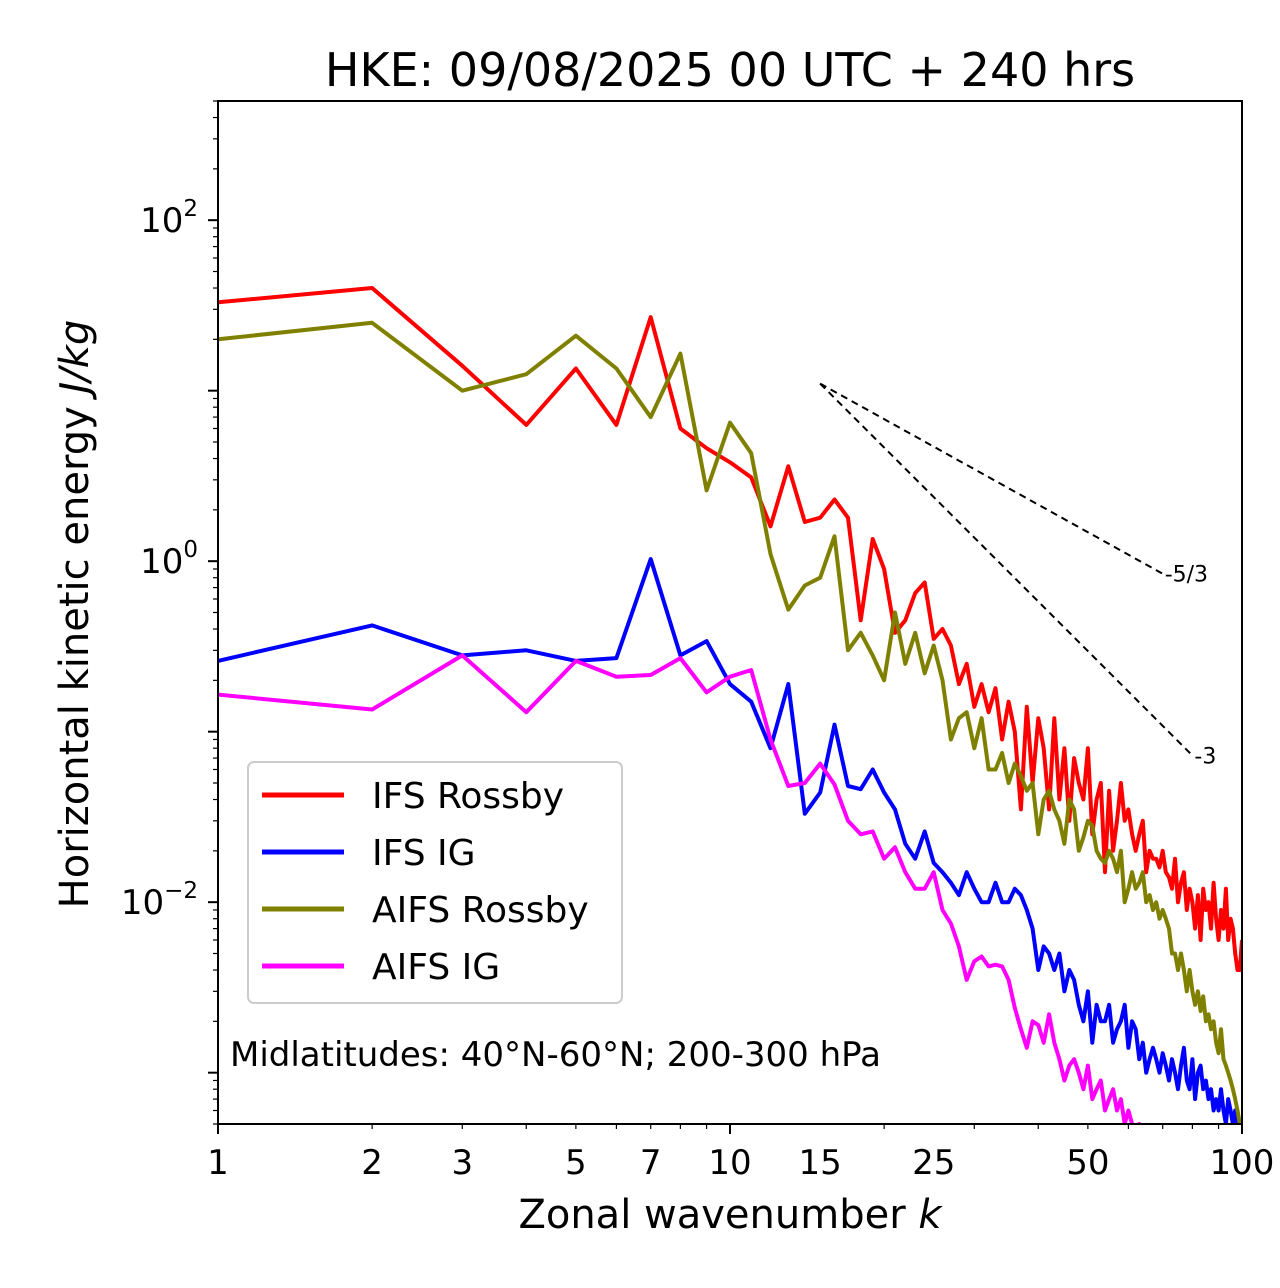 The width and height of the screenshot is (1280, 1288). Describe the element at coordinates (75, 360) in the screenshot. I see `y-axis-label-units: J/kg` at that location.